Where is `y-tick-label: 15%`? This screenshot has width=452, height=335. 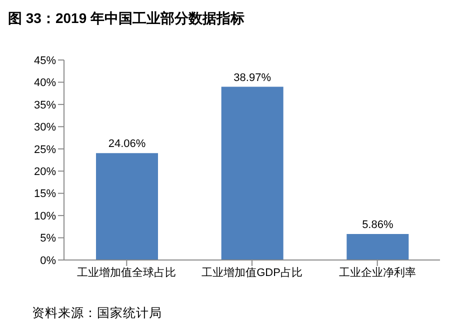
y-tick-label: 15% is located at coordinates (45, 194).